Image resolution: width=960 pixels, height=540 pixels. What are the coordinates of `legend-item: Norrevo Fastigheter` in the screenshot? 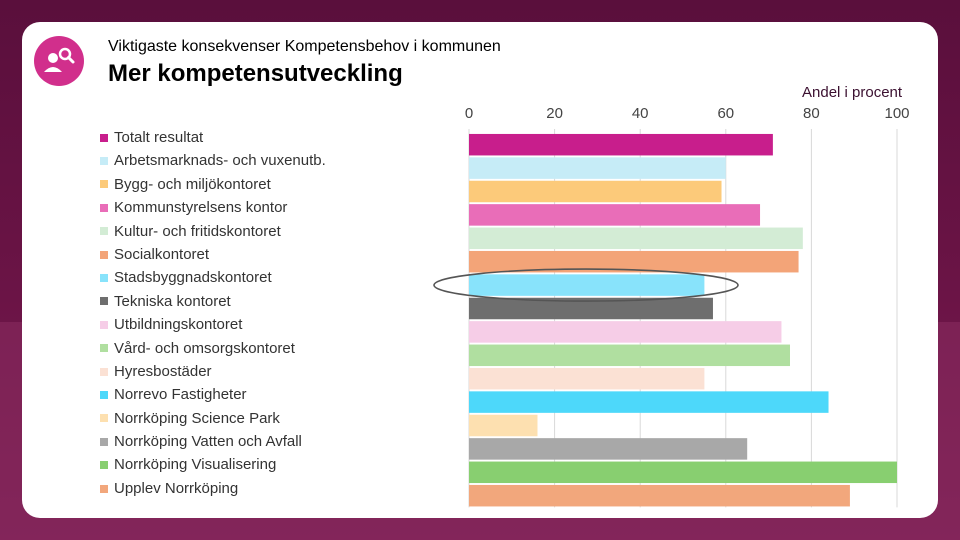 It's located at (213, 394).